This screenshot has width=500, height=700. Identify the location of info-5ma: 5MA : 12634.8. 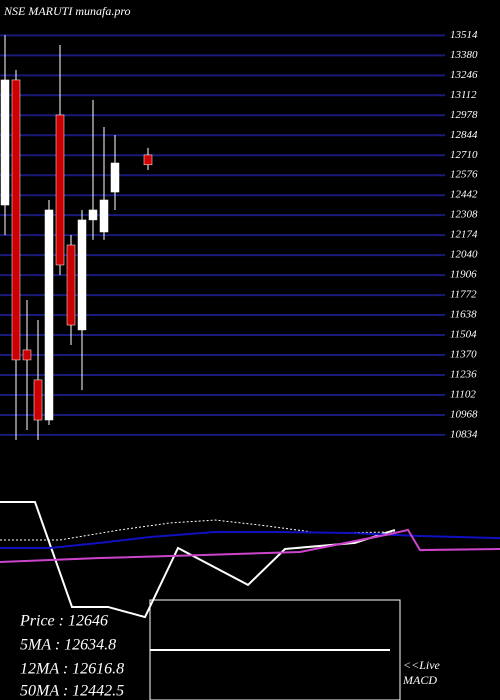
(68, 645).